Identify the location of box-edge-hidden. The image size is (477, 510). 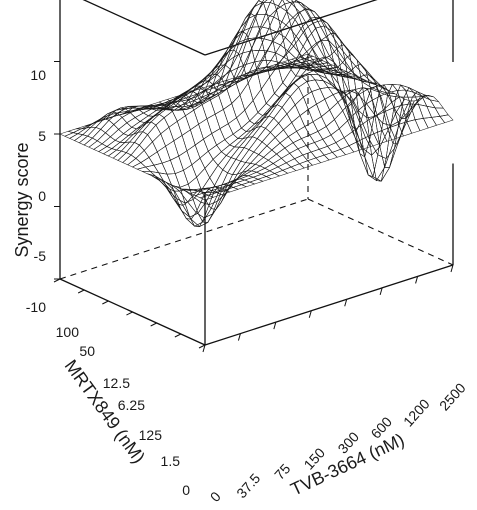
(184, 239).